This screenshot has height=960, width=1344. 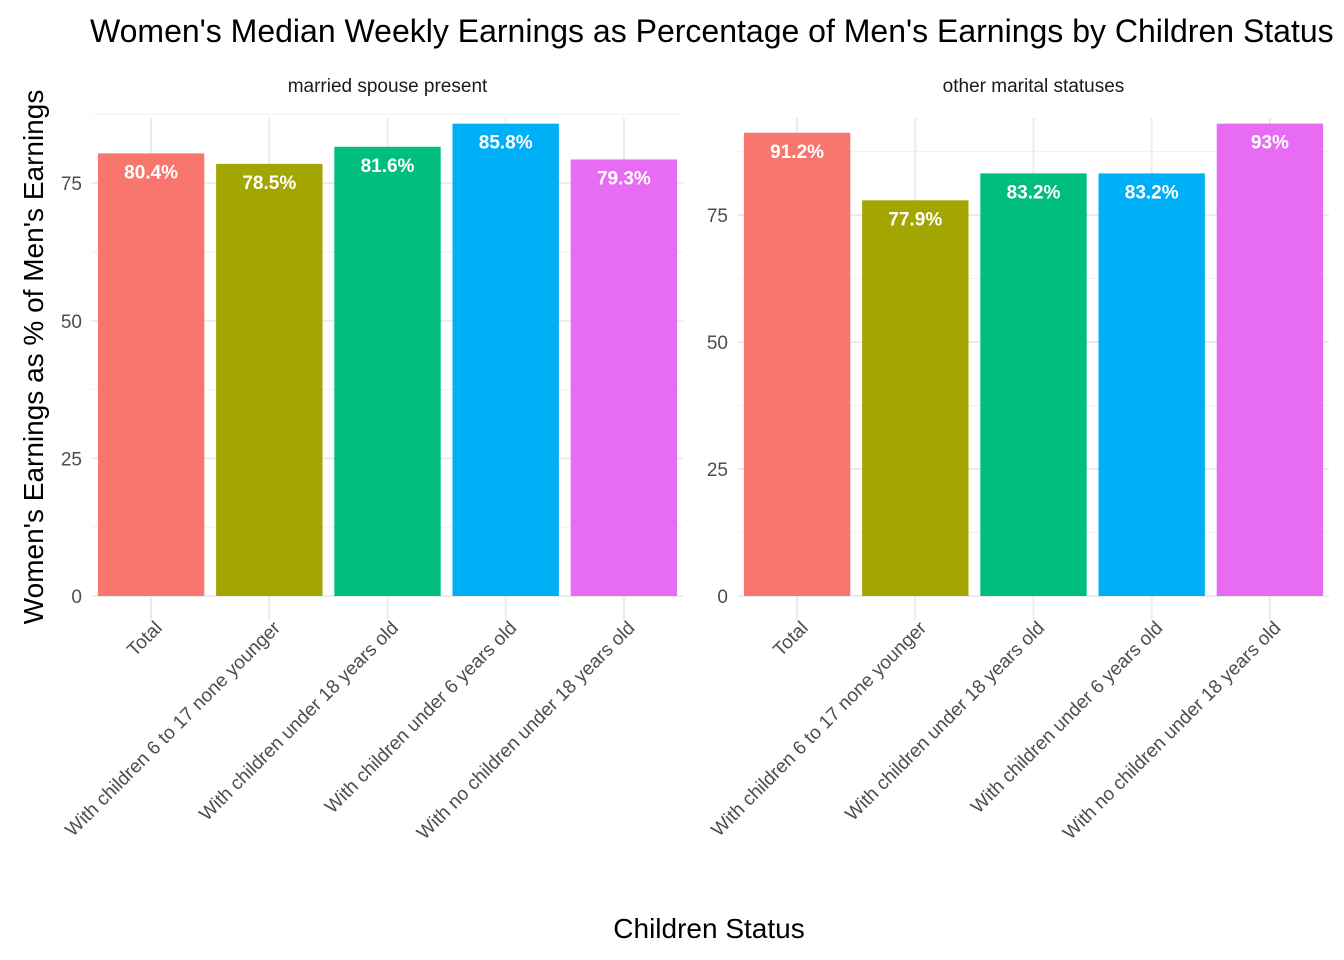 I want to click on bar-value-label: 85.8%, so click(x=506, y=143).